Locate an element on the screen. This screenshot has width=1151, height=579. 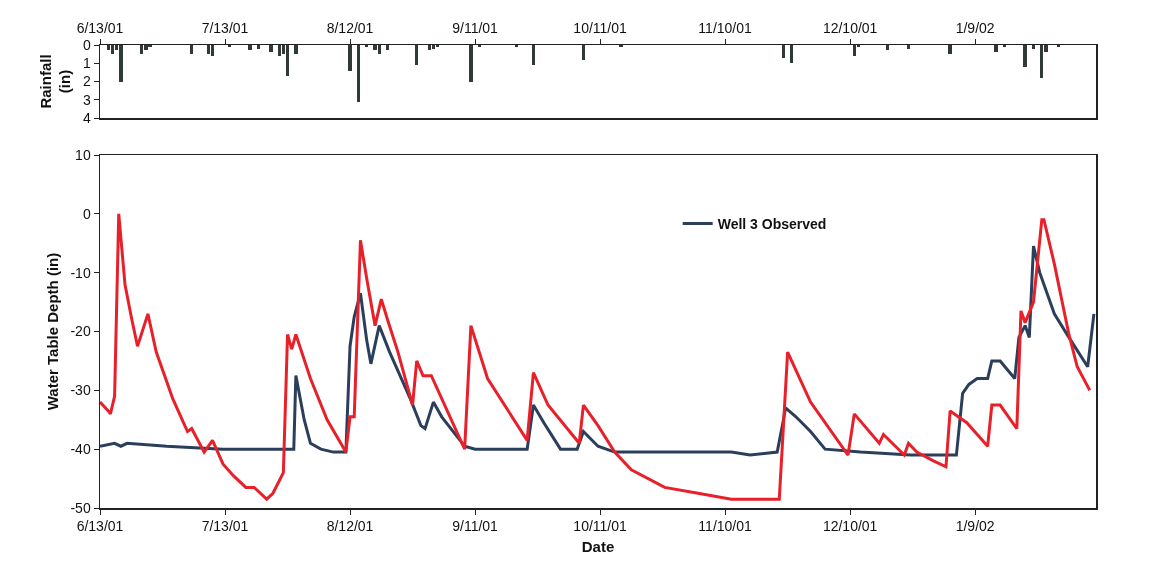
y-axis-title: Rainfall (in) is located at coordinates (55, 81).